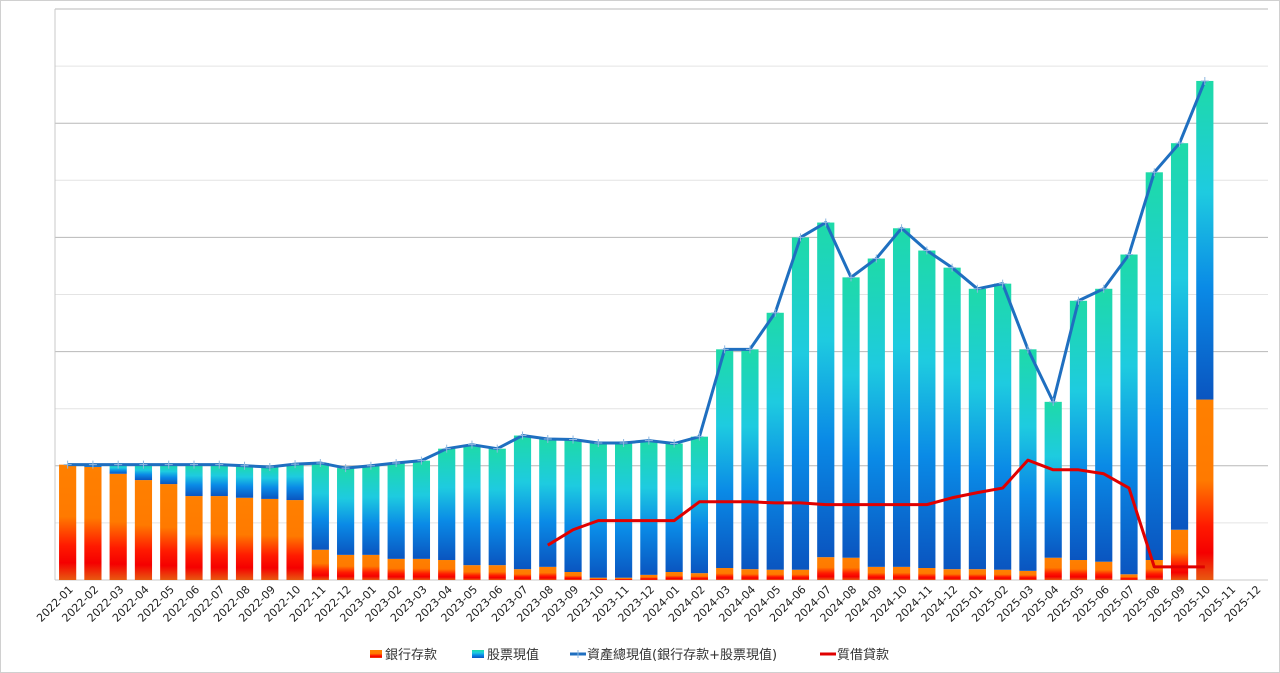  I want to click on line-pledge-loan, so click(875, 513).